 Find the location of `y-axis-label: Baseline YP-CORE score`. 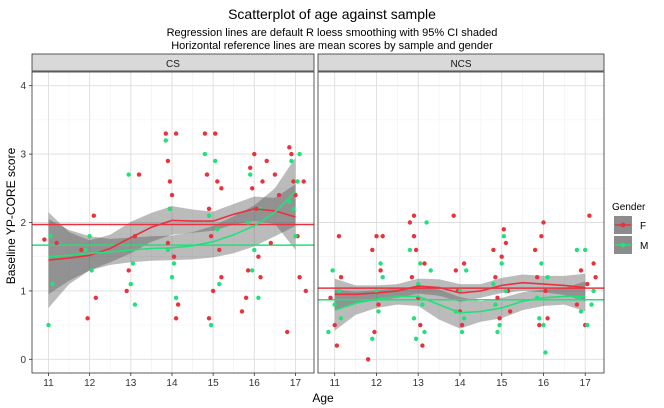

y-axis-label: Baseline YP-CORE score is located at coordinates (11, 215).